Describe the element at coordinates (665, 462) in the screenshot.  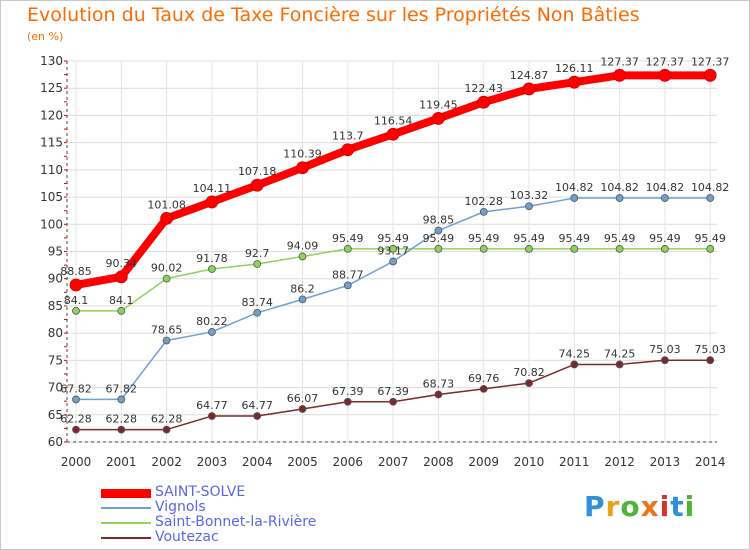
I see `x-tick-label: 2013` at that location.